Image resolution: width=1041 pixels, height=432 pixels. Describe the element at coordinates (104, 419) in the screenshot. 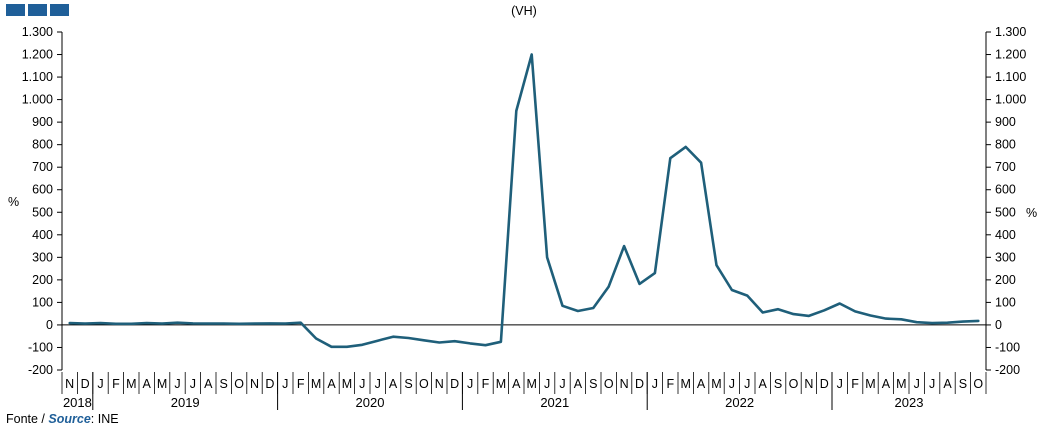

I see `source-value: : INE` at that location.